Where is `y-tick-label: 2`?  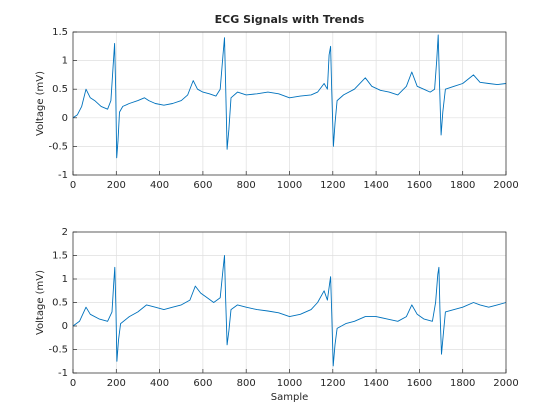
y-tick-label: 2 is located at coordinates (65, 232).